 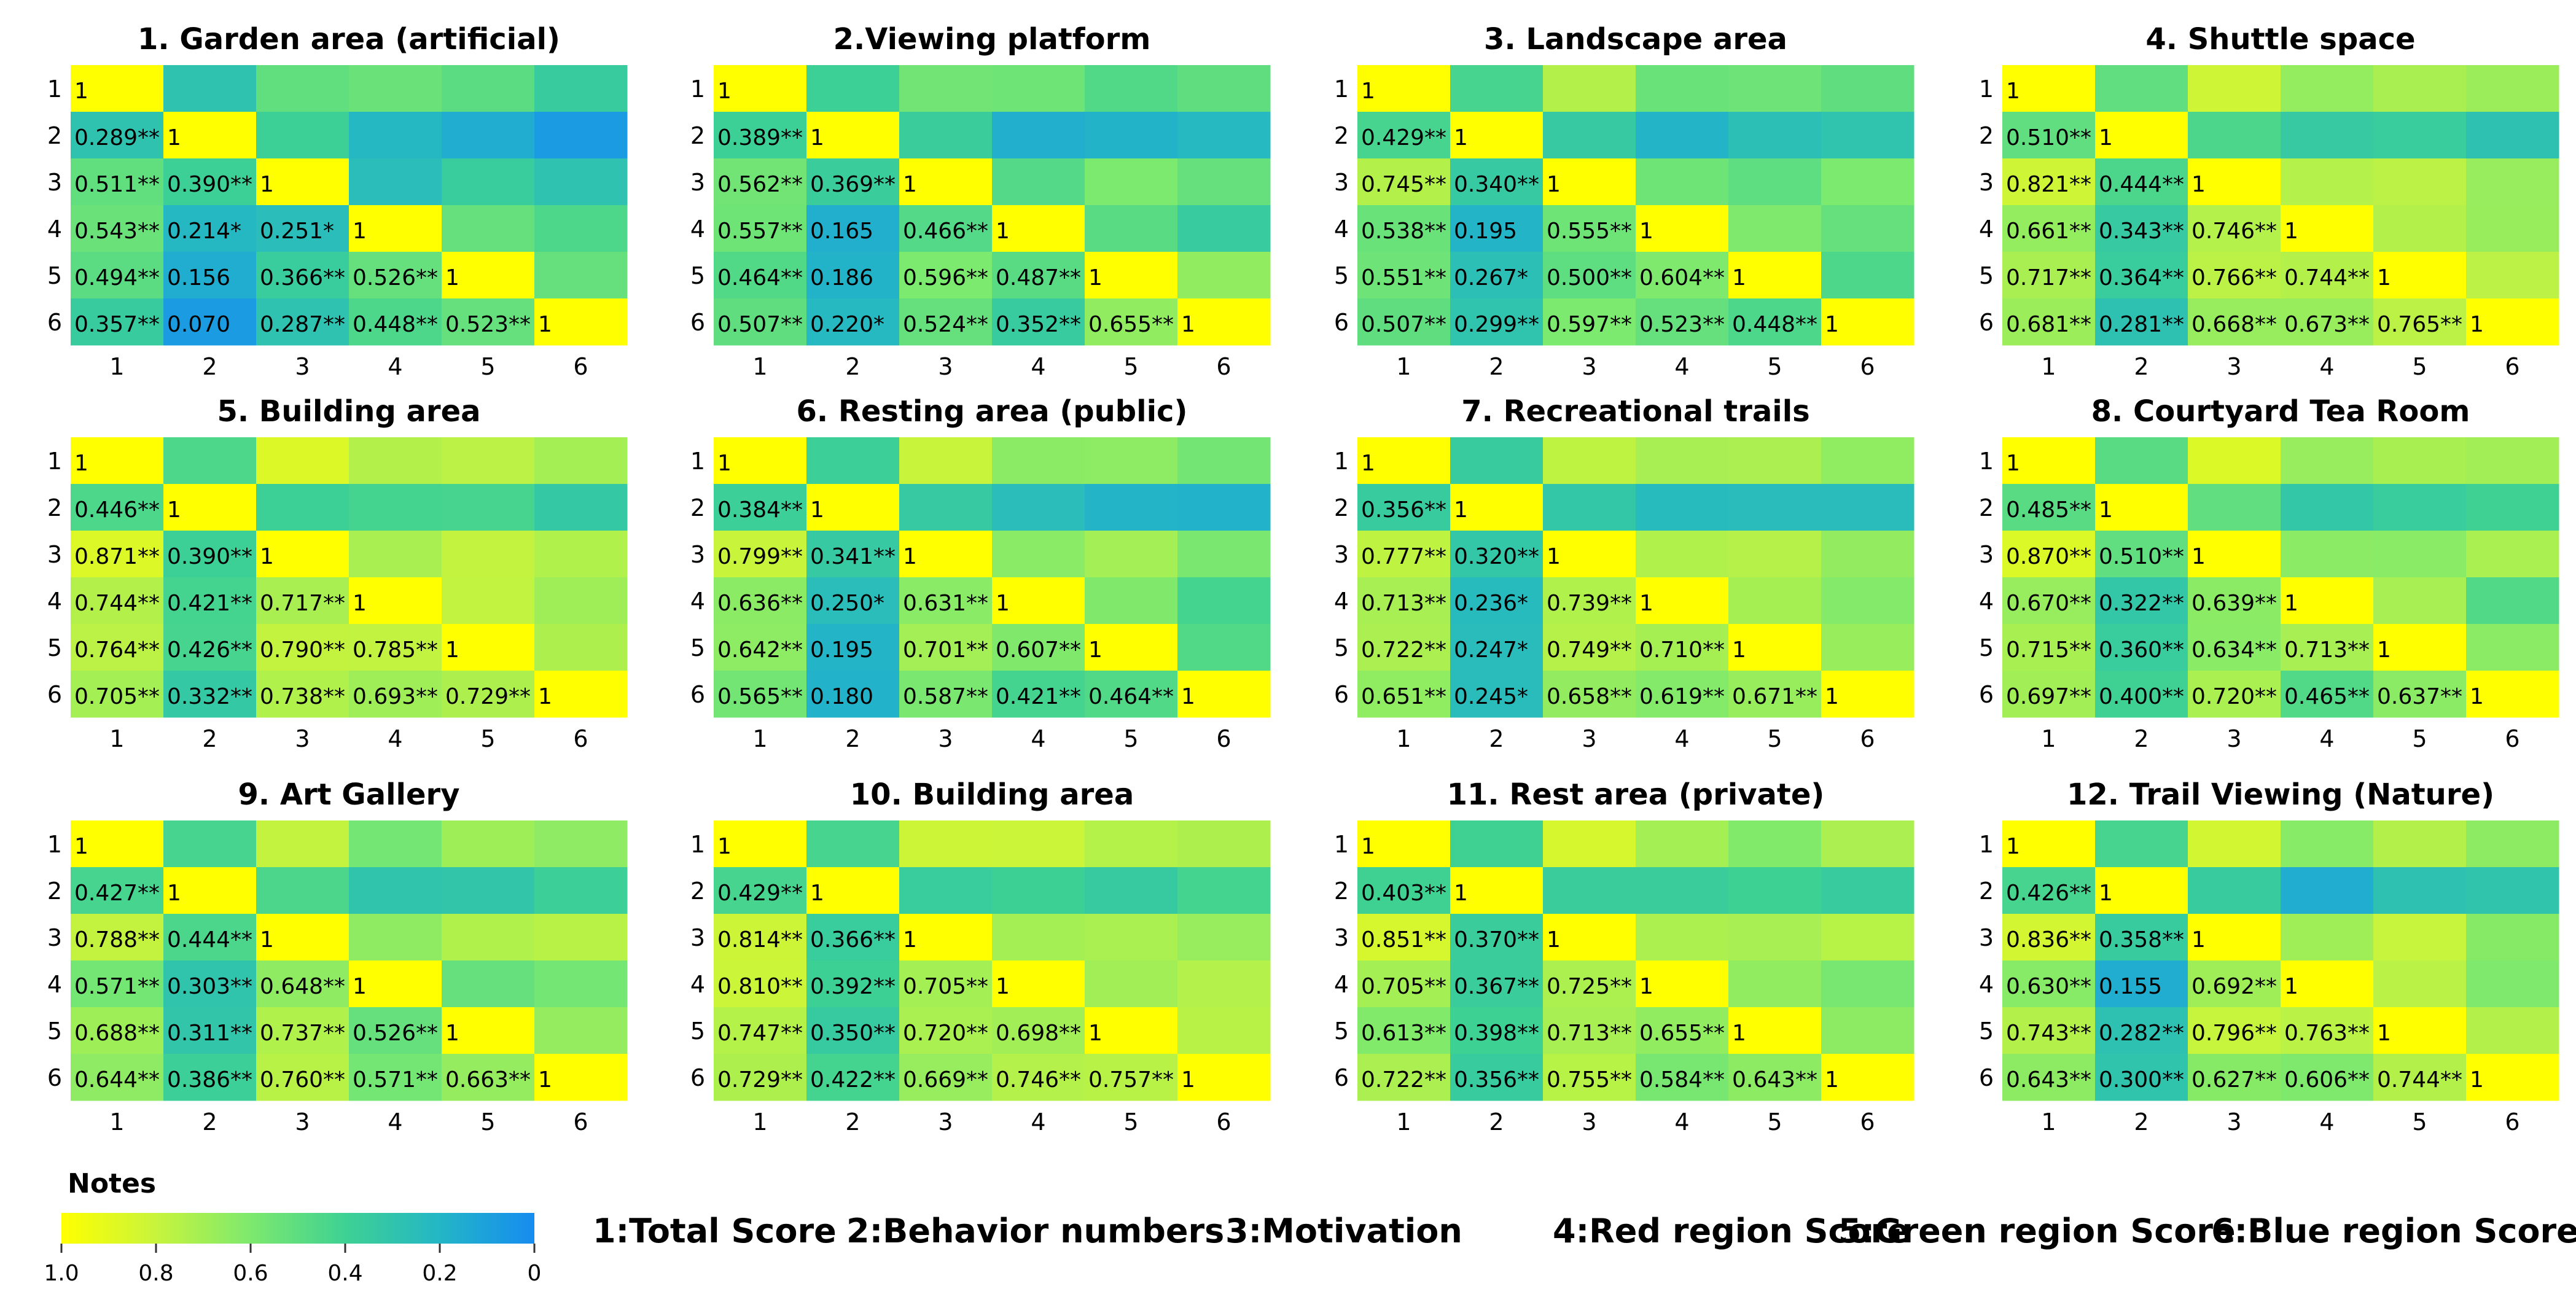 I want to click on cell-label: 0.422**, so click(x=853, y=1080).